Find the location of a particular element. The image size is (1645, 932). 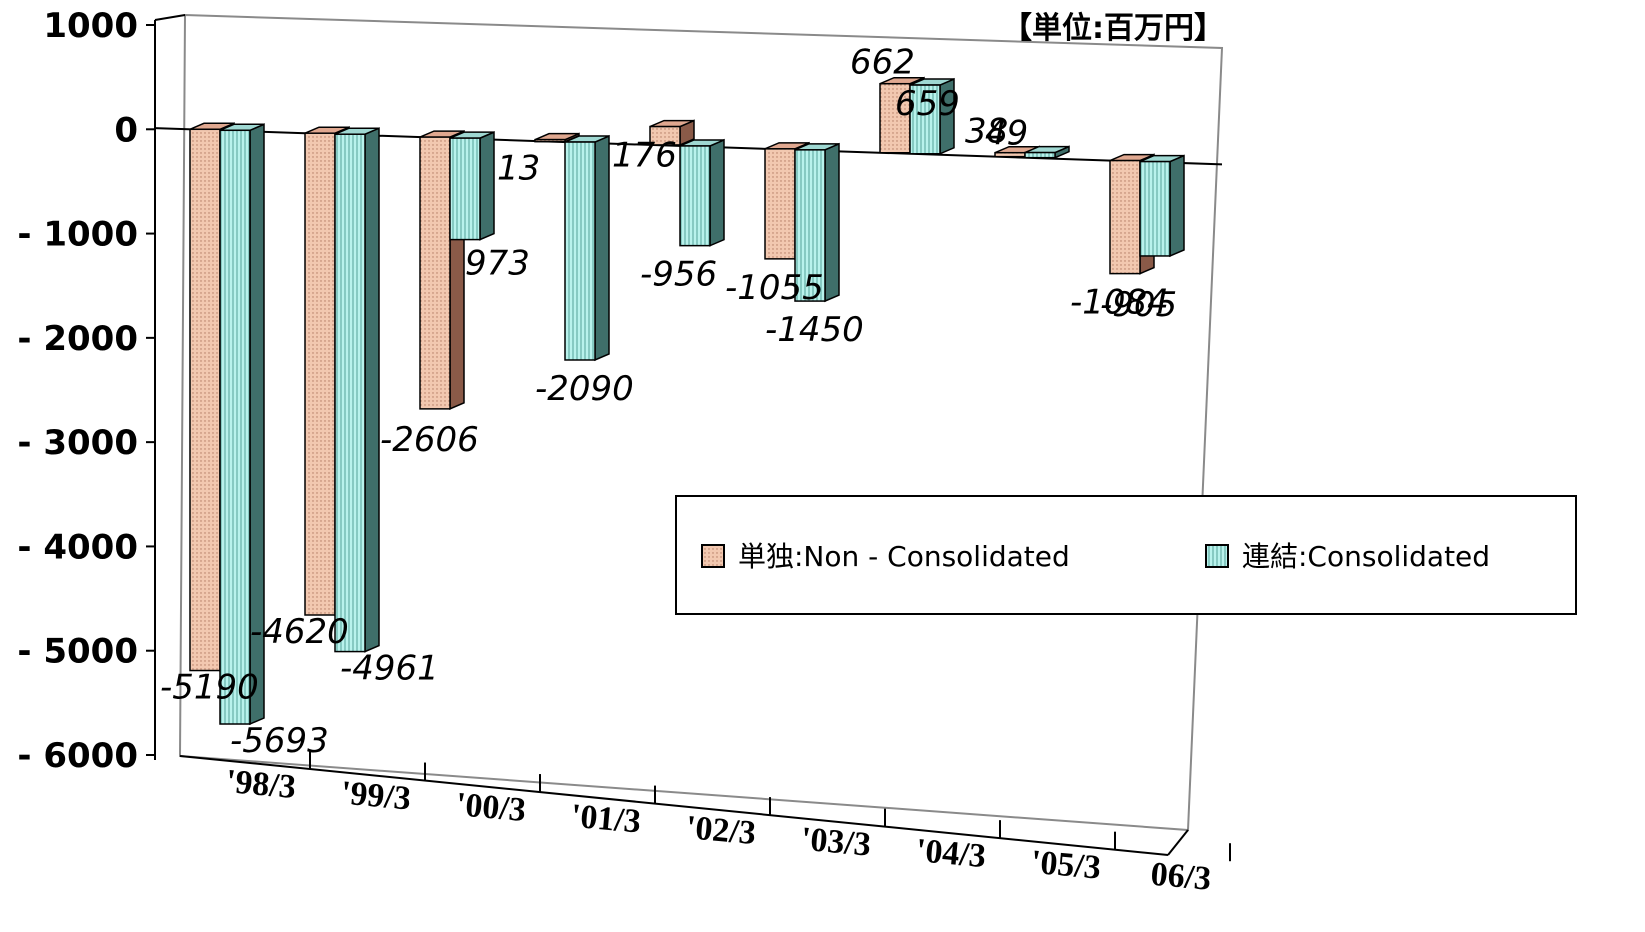

unit-label: 【単位:百万円】 is located at coordinates (1113, 28).